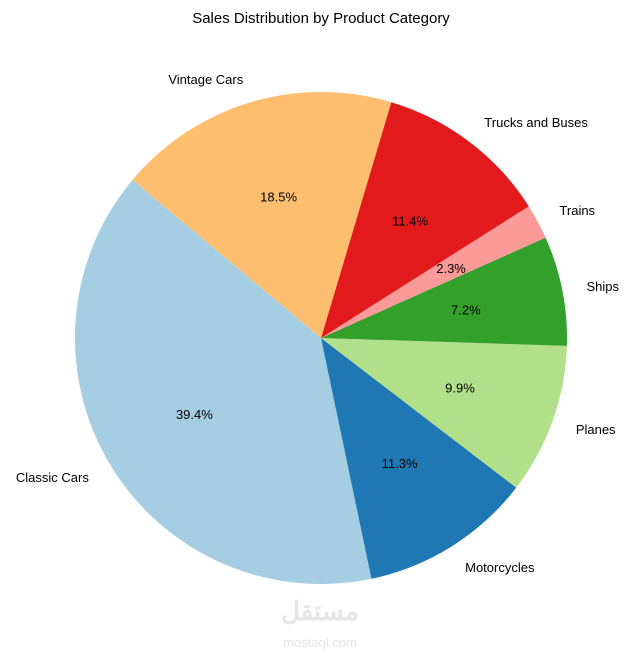  What do you see at coordinates (52, 477) in the screenshot?
I see `category-label-classic-cars: Classic Cars` at bounding box center [52, 477].